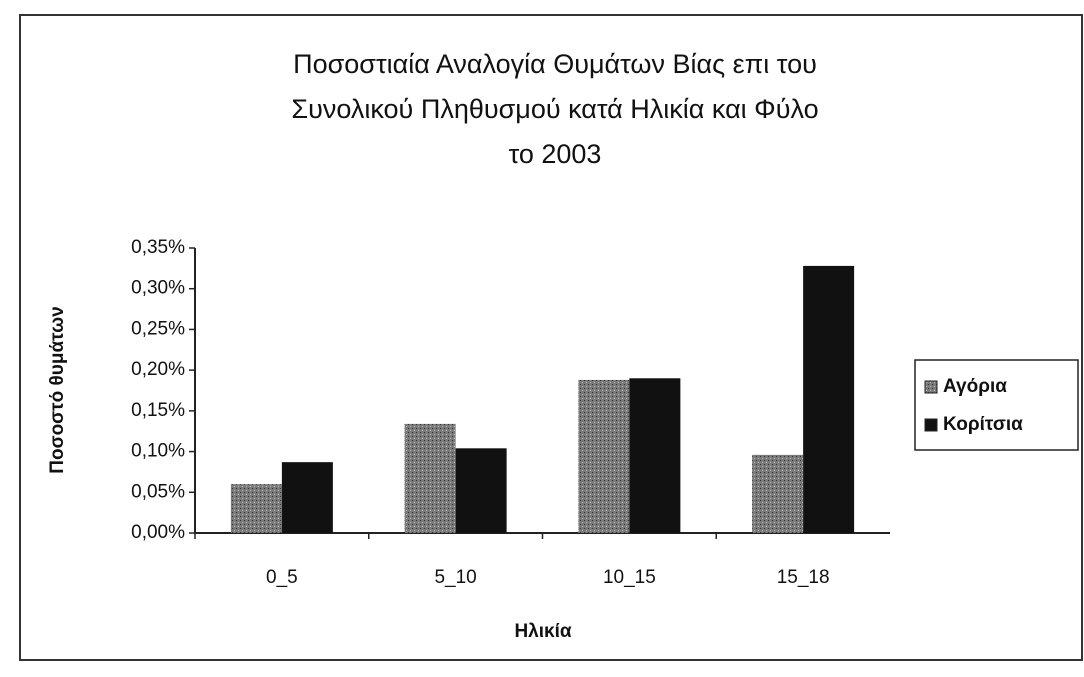 The width and height of the screenshot is (1084, 677). I want to click on x-tick-label: 15_18, so click(803, 577).